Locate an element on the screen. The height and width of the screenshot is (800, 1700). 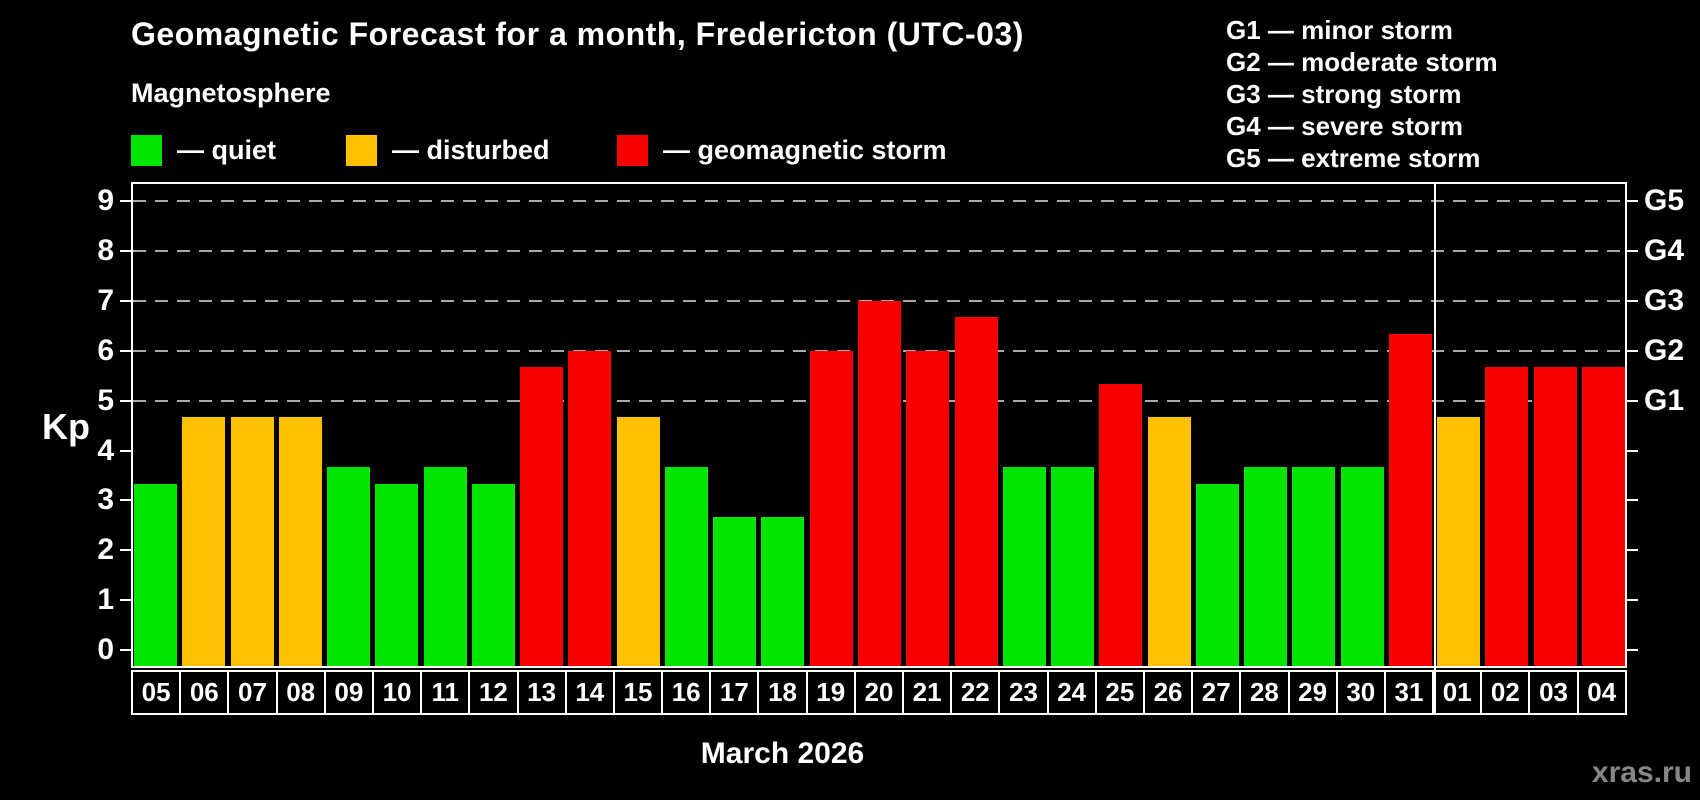
month-boundary-line is located at coordinates (1434, 448).